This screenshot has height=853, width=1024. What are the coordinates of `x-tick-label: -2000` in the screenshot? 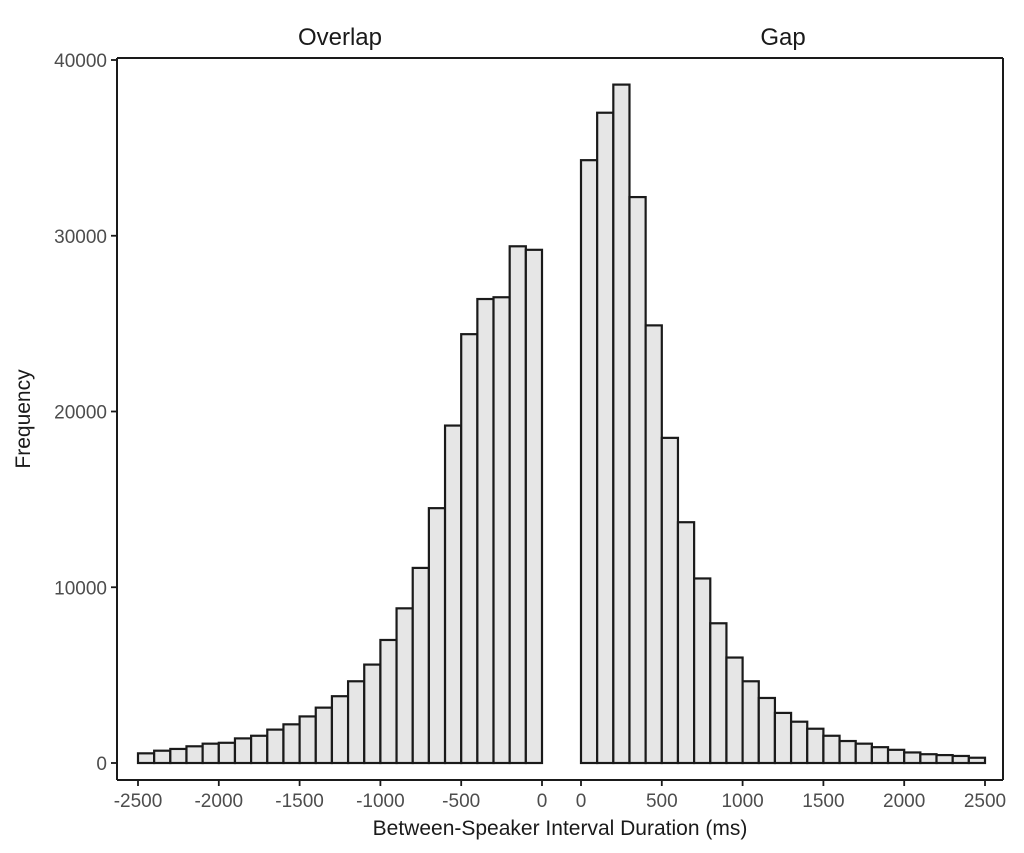 It's located at (218, 801).